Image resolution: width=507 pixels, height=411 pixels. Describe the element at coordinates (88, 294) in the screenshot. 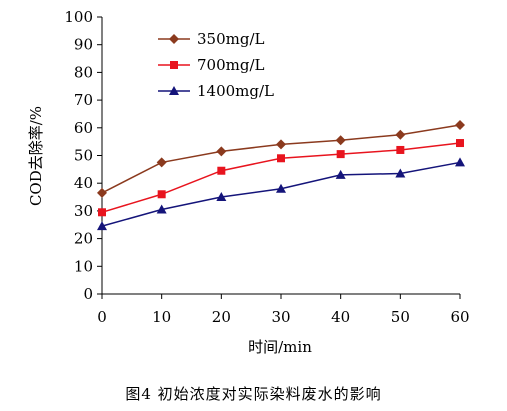

I see `y-tick-label: 0` at that location.